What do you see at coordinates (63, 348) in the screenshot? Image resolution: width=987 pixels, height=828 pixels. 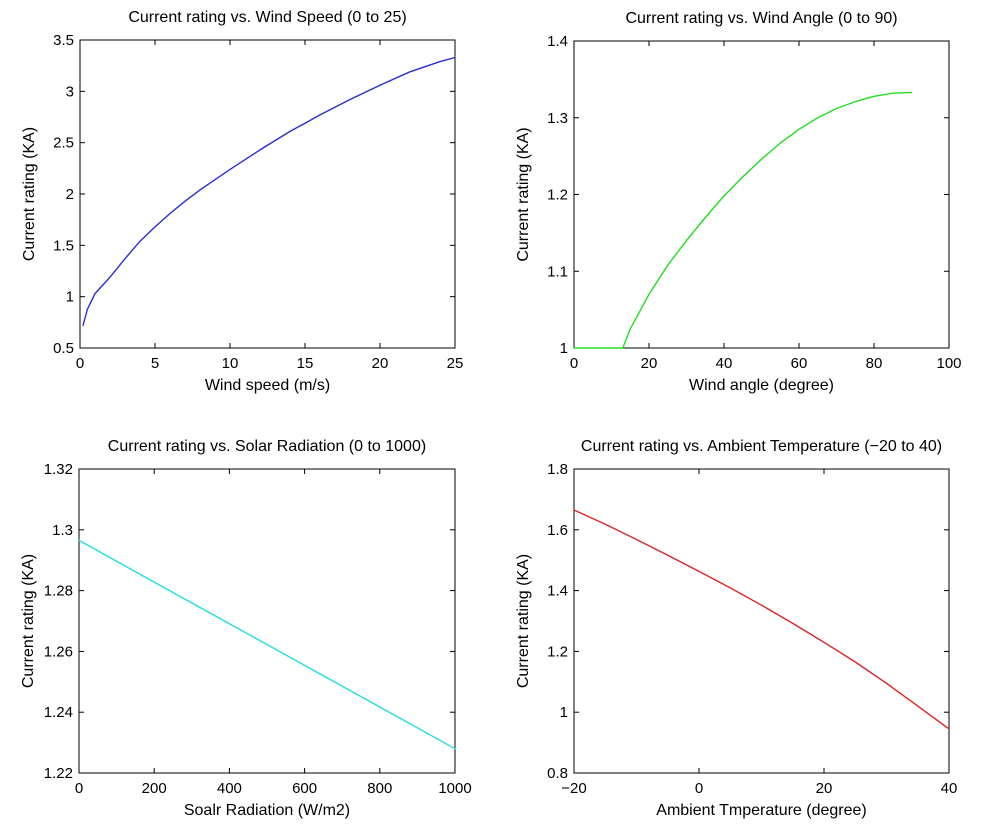 I see `y-tick-label: 0.5` at bounding box center [63, 348].